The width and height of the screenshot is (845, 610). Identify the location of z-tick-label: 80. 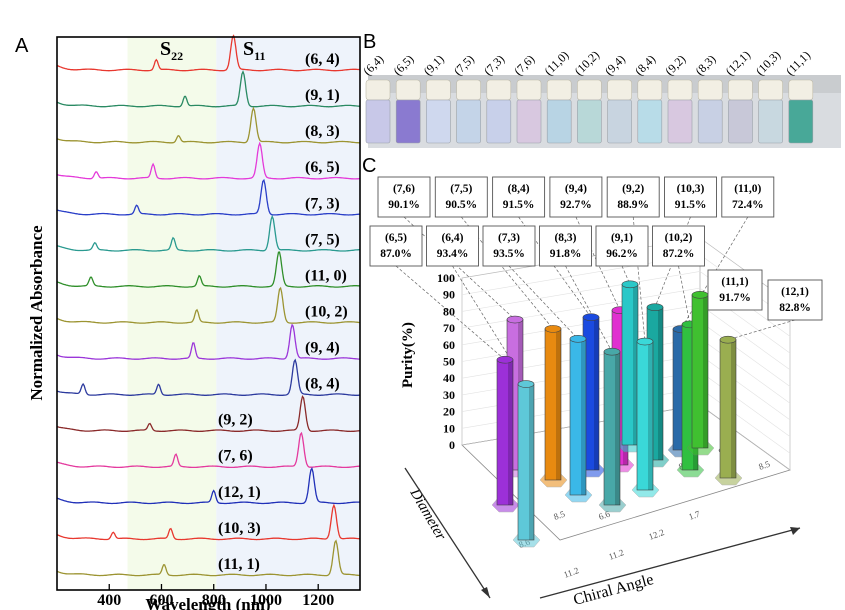
(449, 311).